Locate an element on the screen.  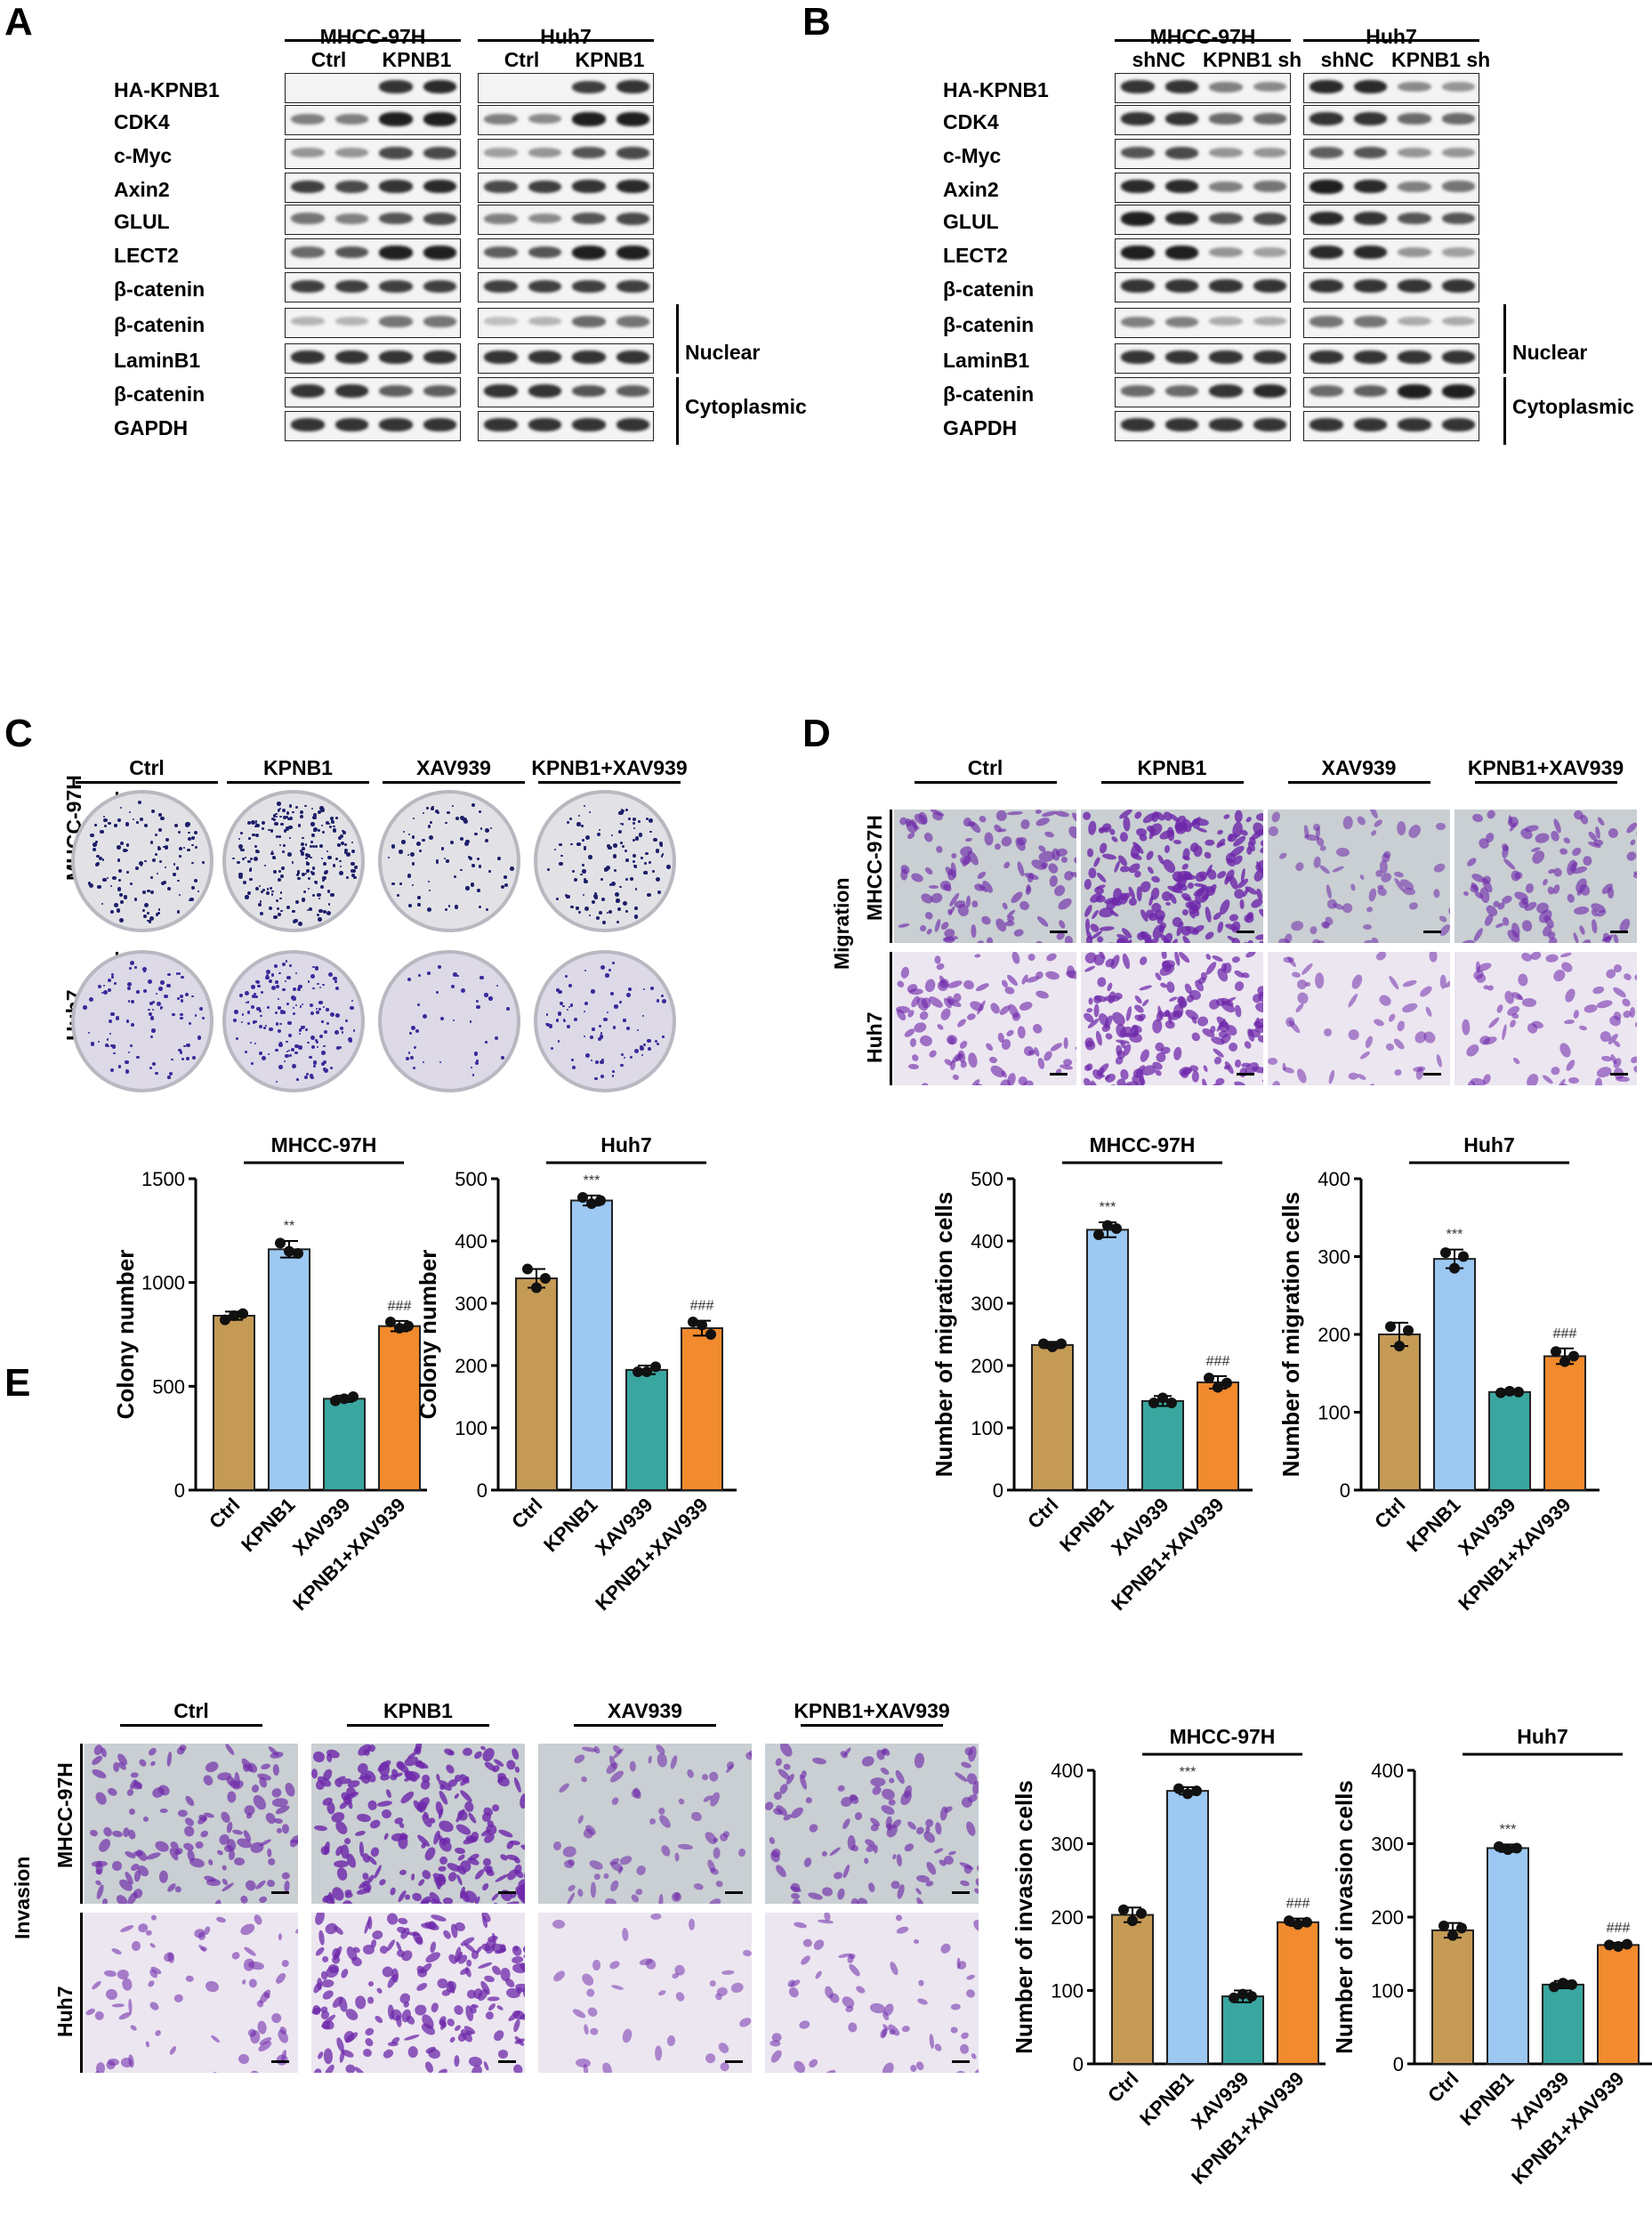
y-tick-label: 100 is located at coordinates (1334, 1413).